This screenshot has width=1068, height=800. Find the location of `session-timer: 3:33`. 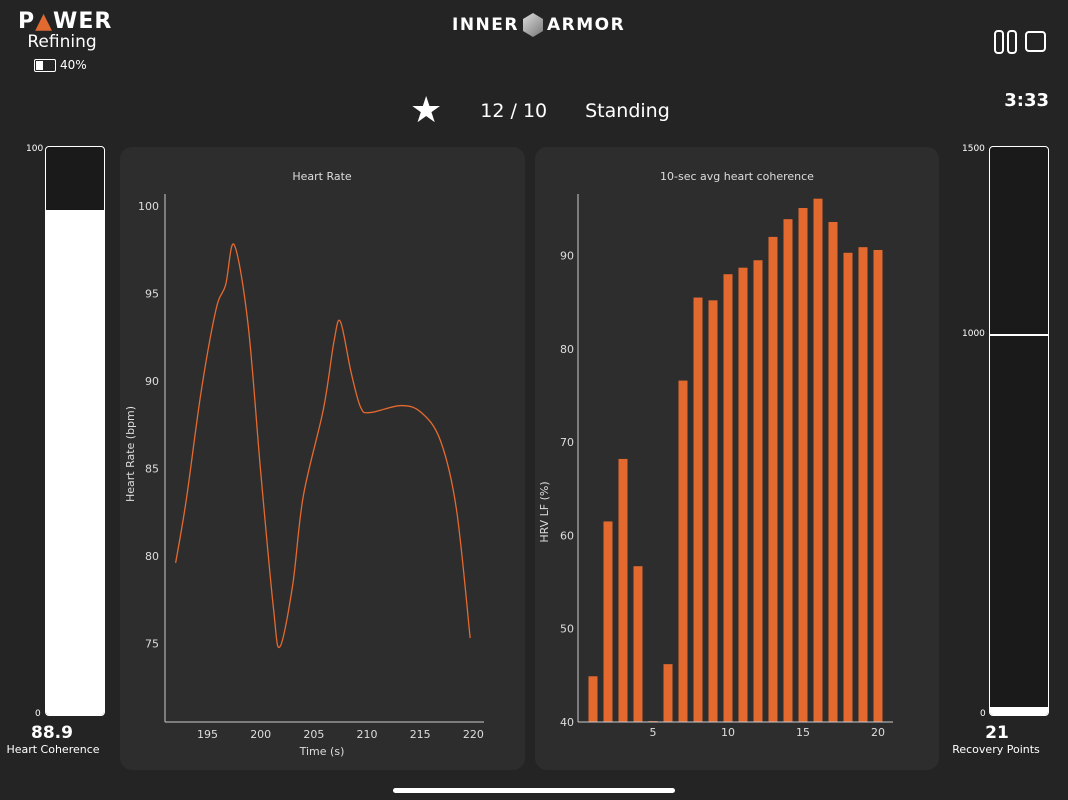

session-timer: 3:33 is located at coordinates (1026, 100).